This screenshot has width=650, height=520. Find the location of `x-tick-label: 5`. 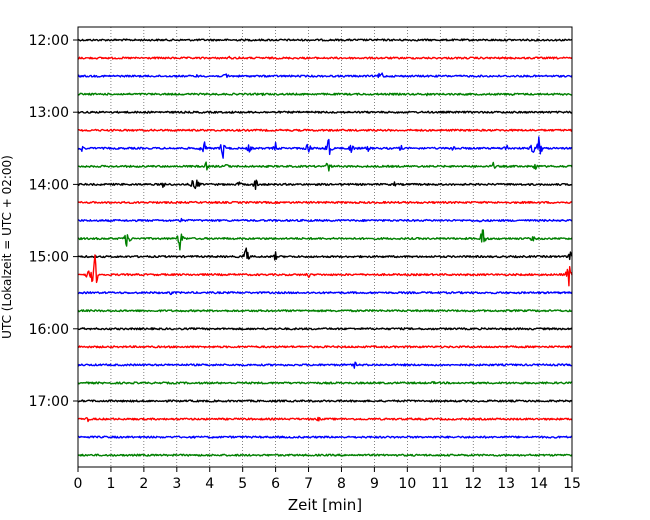

x-tick-label: 5 is located at coordinates (242, 484).